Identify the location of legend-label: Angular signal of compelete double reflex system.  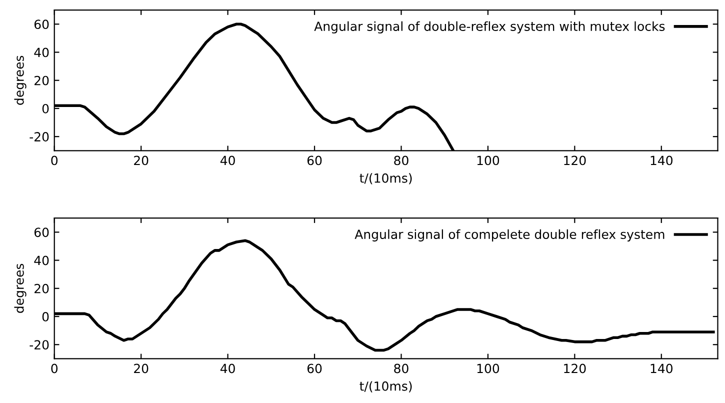
(509, 235).